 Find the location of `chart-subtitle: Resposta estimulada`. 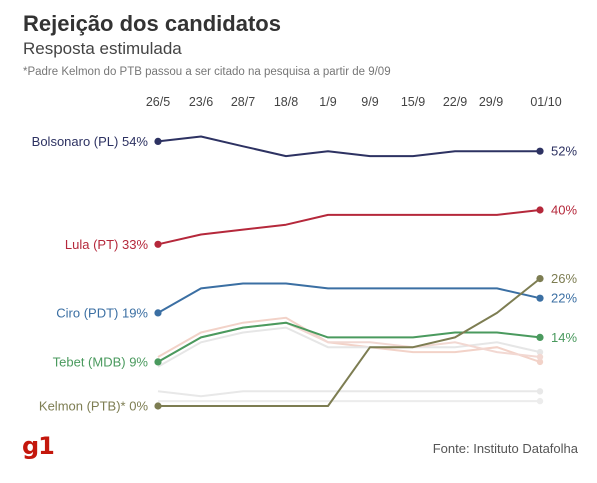

chart-subtitle: Resposta estimulada is located at coordinates (102, 48).